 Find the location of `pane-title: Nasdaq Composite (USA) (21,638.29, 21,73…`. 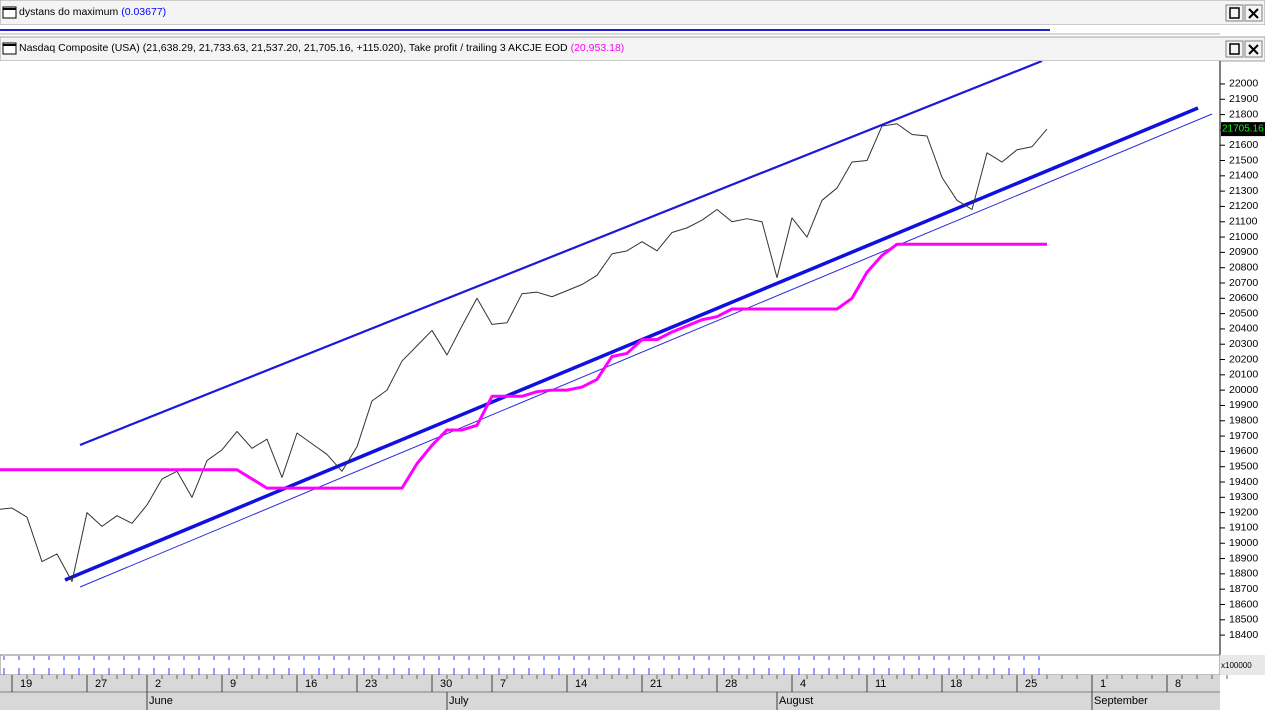

pane-title: Nasdaq Composite (USA) (21,638.29, 21,73… is located at coordinates (321, 48).